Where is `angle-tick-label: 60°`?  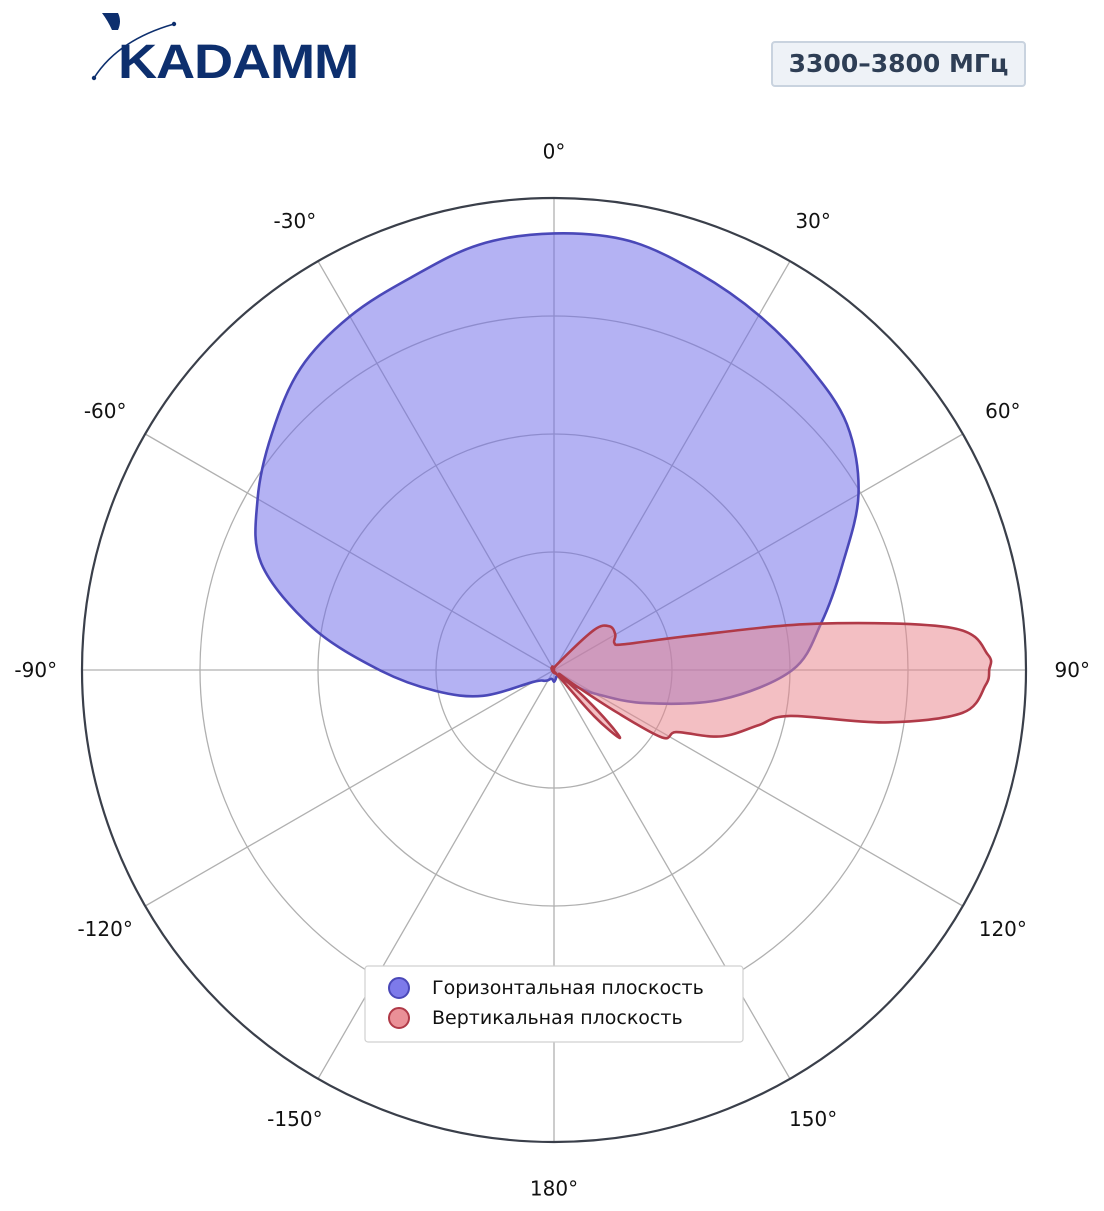
angle-tick-label: 60° is located at coordinates (1002, 411).